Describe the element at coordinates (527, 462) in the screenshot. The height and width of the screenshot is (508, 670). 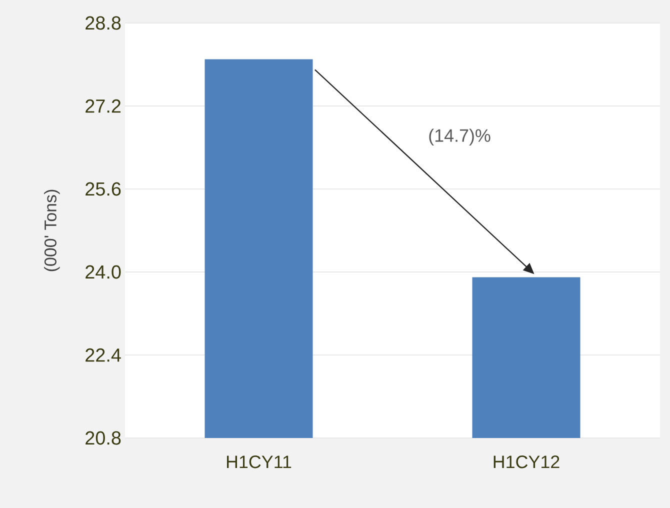
I see `x-tick-label: H1CY12` at that location.